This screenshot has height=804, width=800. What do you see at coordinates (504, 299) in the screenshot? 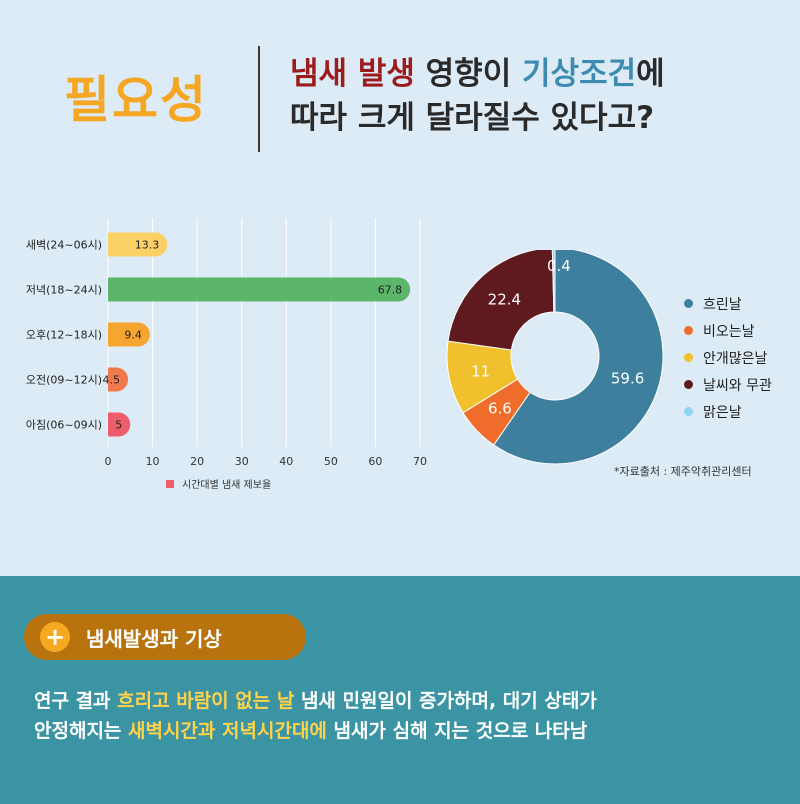
I see `donut-value-label: 22.4` at bounding box center [504, 299].